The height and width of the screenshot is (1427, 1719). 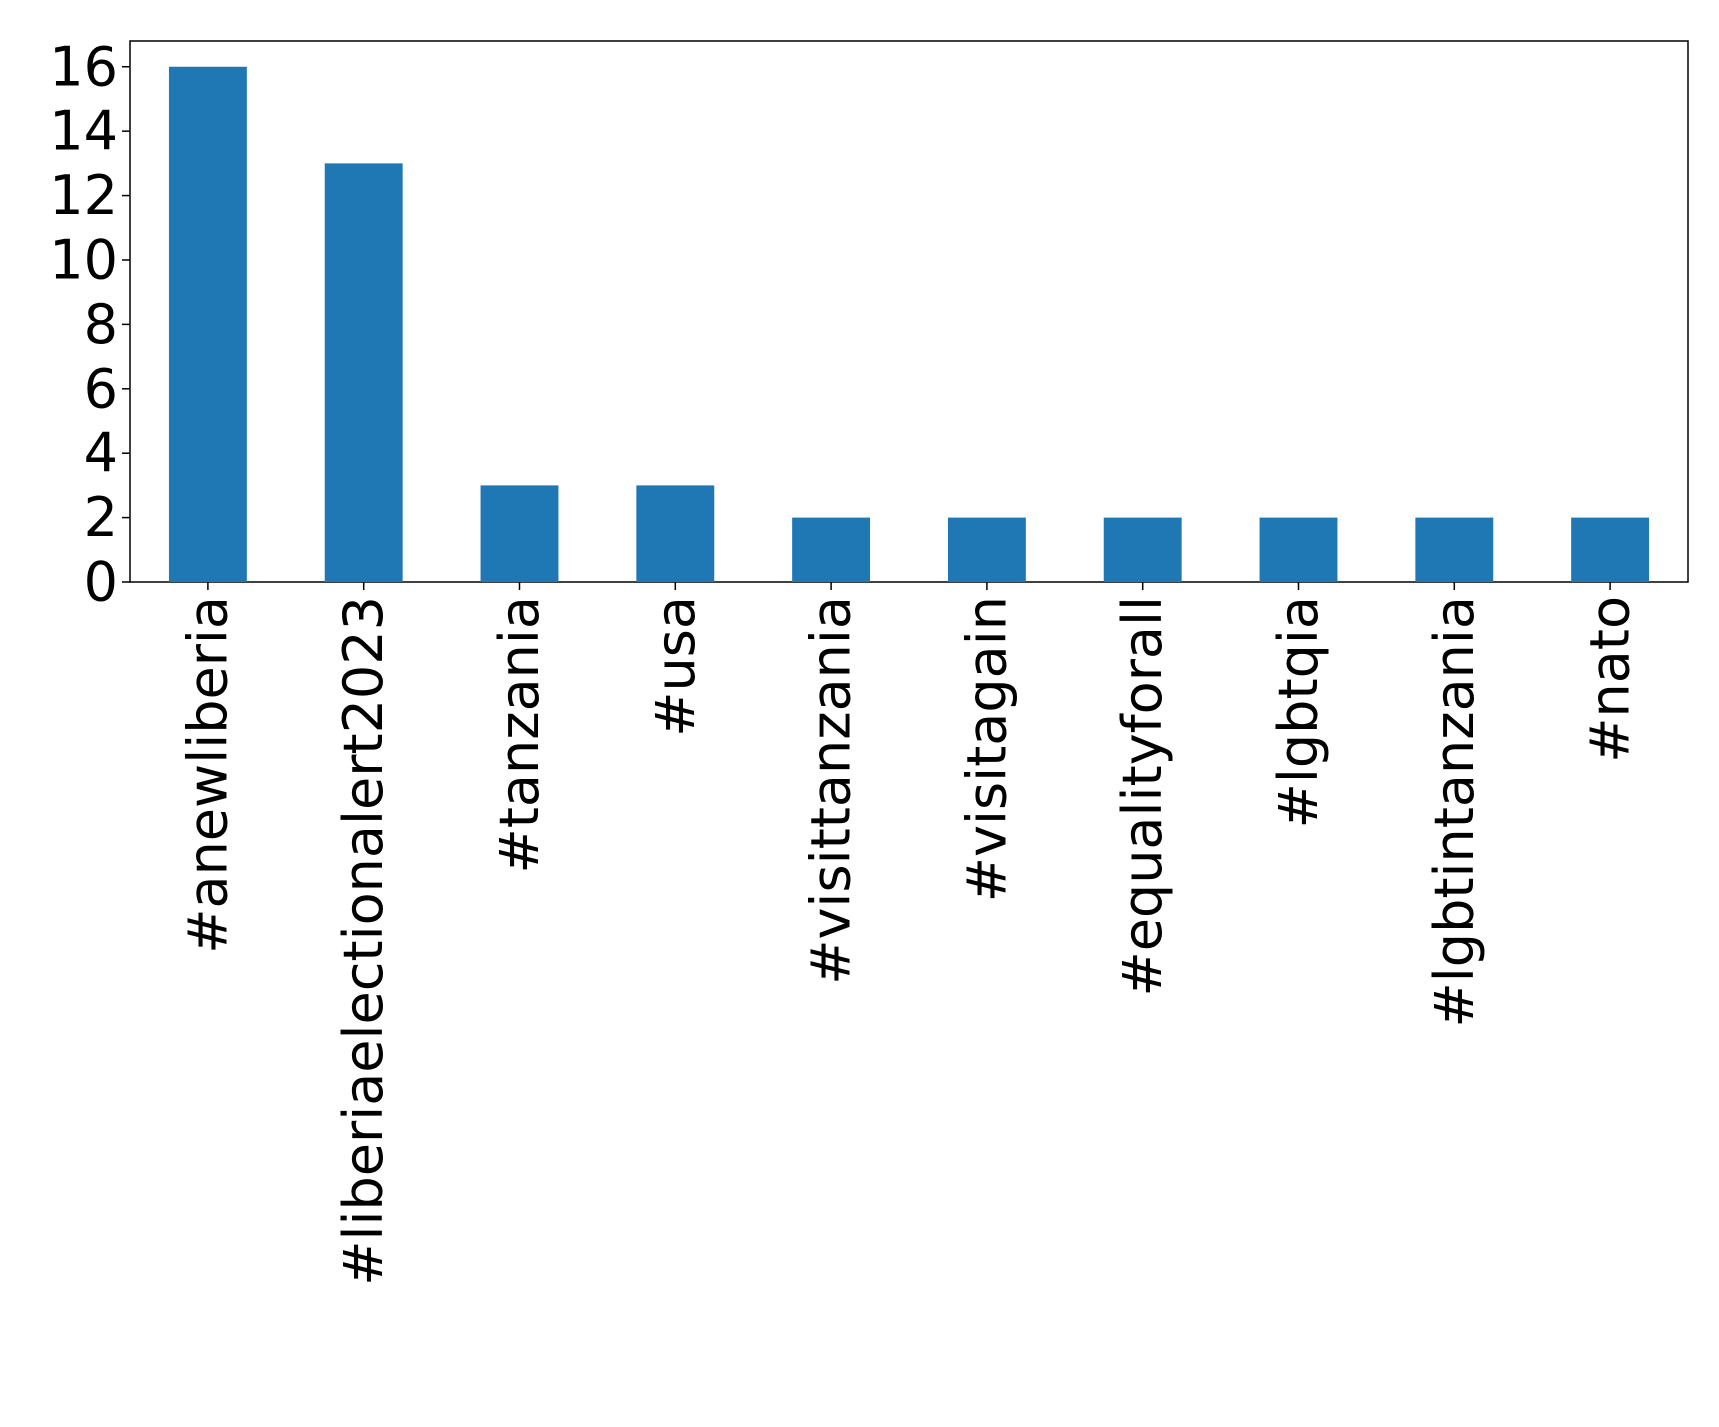 I want to click on y-tick-label: 4, so click(x=101, y=453).